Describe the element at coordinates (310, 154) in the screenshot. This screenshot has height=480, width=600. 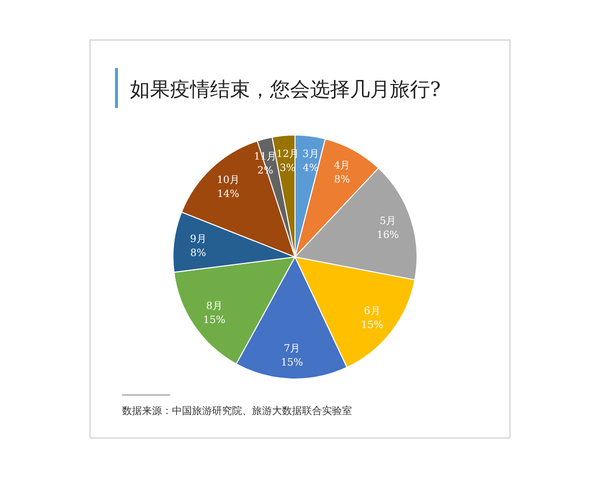
I see `slice-label: 3月` at that location.